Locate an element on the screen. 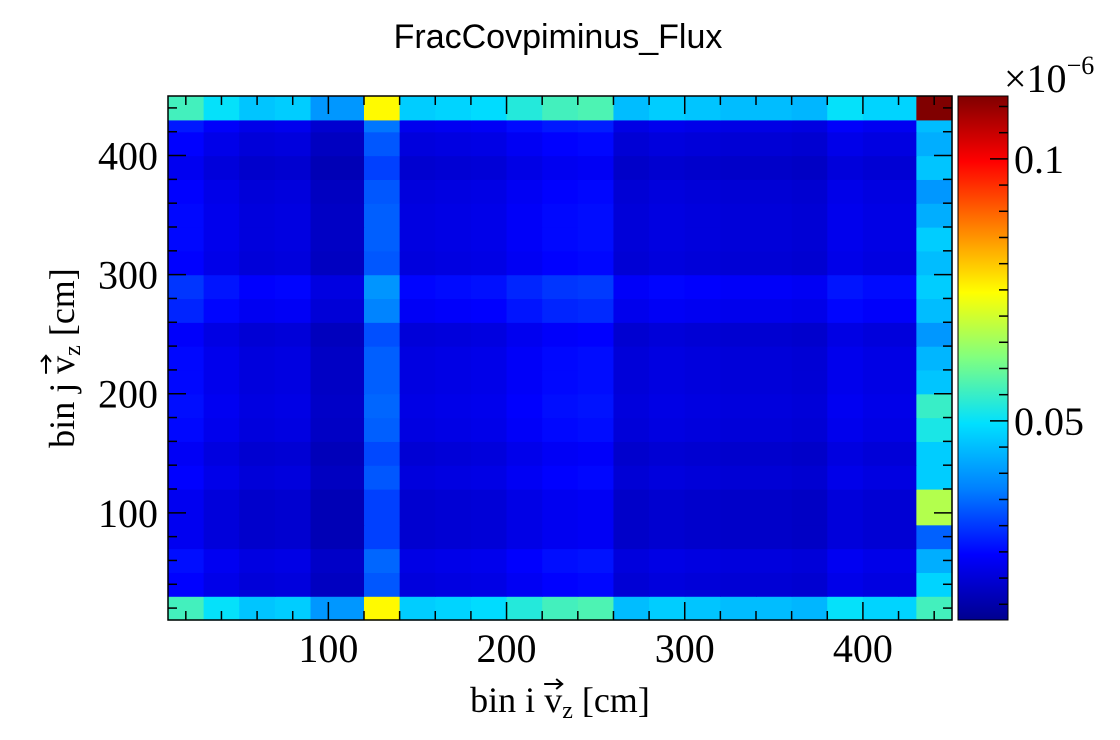 Image resolution: width=1120 pixels, height=740 pixels. chart-title: FracCovpiminus_Flux is located at coordinates (558, 37).